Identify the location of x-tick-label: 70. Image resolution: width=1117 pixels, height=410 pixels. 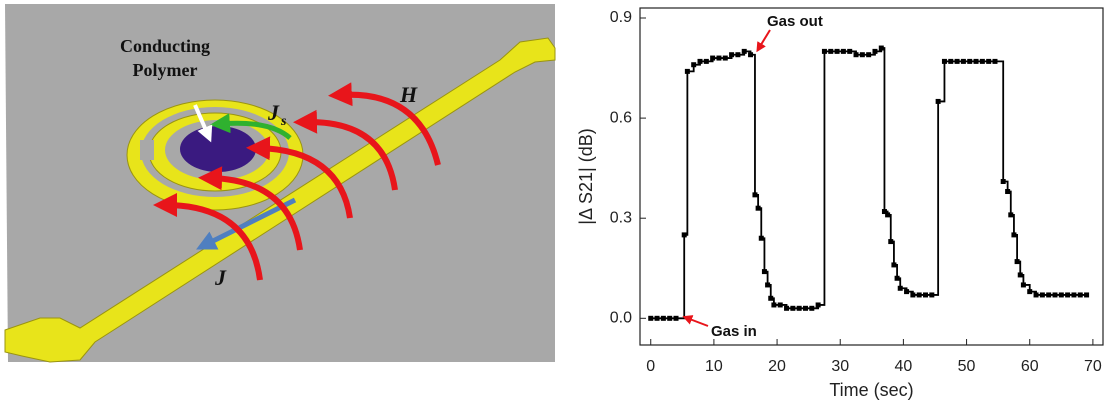
(1093, 366).